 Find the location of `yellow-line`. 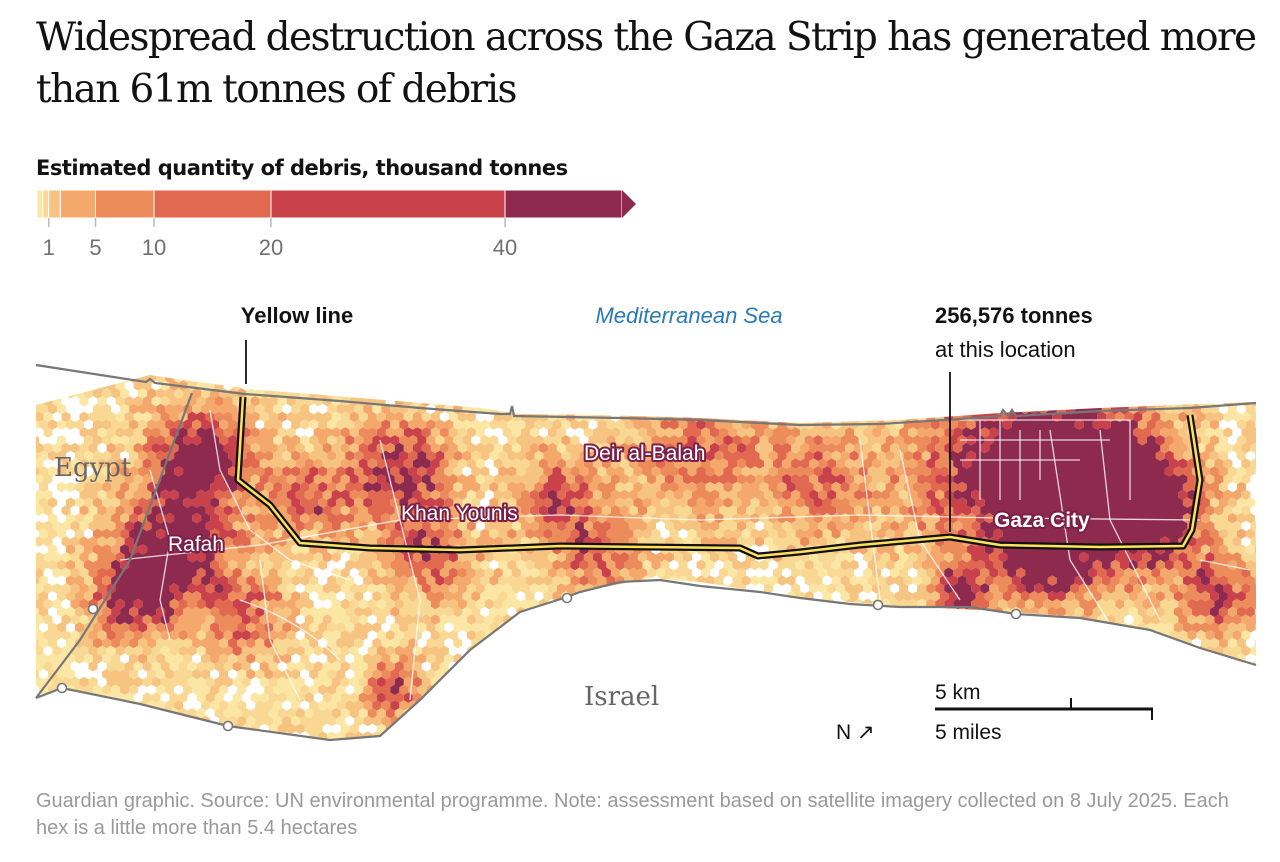

yellow-line is located at coordinates (719, 477).